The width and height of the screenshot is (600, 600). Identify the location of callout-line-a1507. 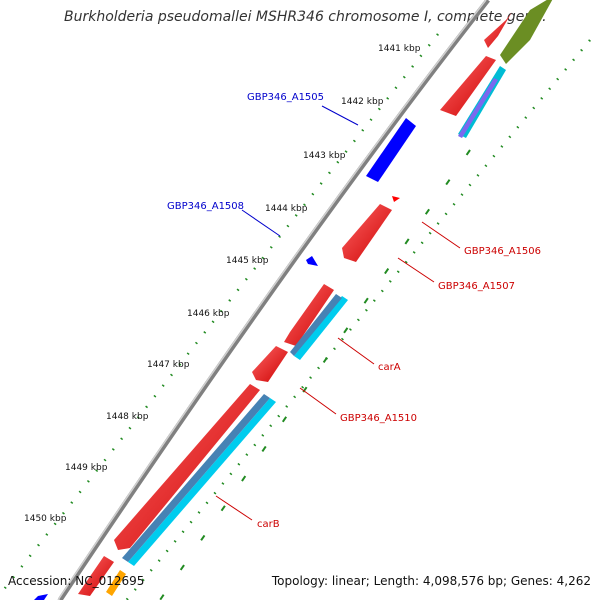
(416, 270).